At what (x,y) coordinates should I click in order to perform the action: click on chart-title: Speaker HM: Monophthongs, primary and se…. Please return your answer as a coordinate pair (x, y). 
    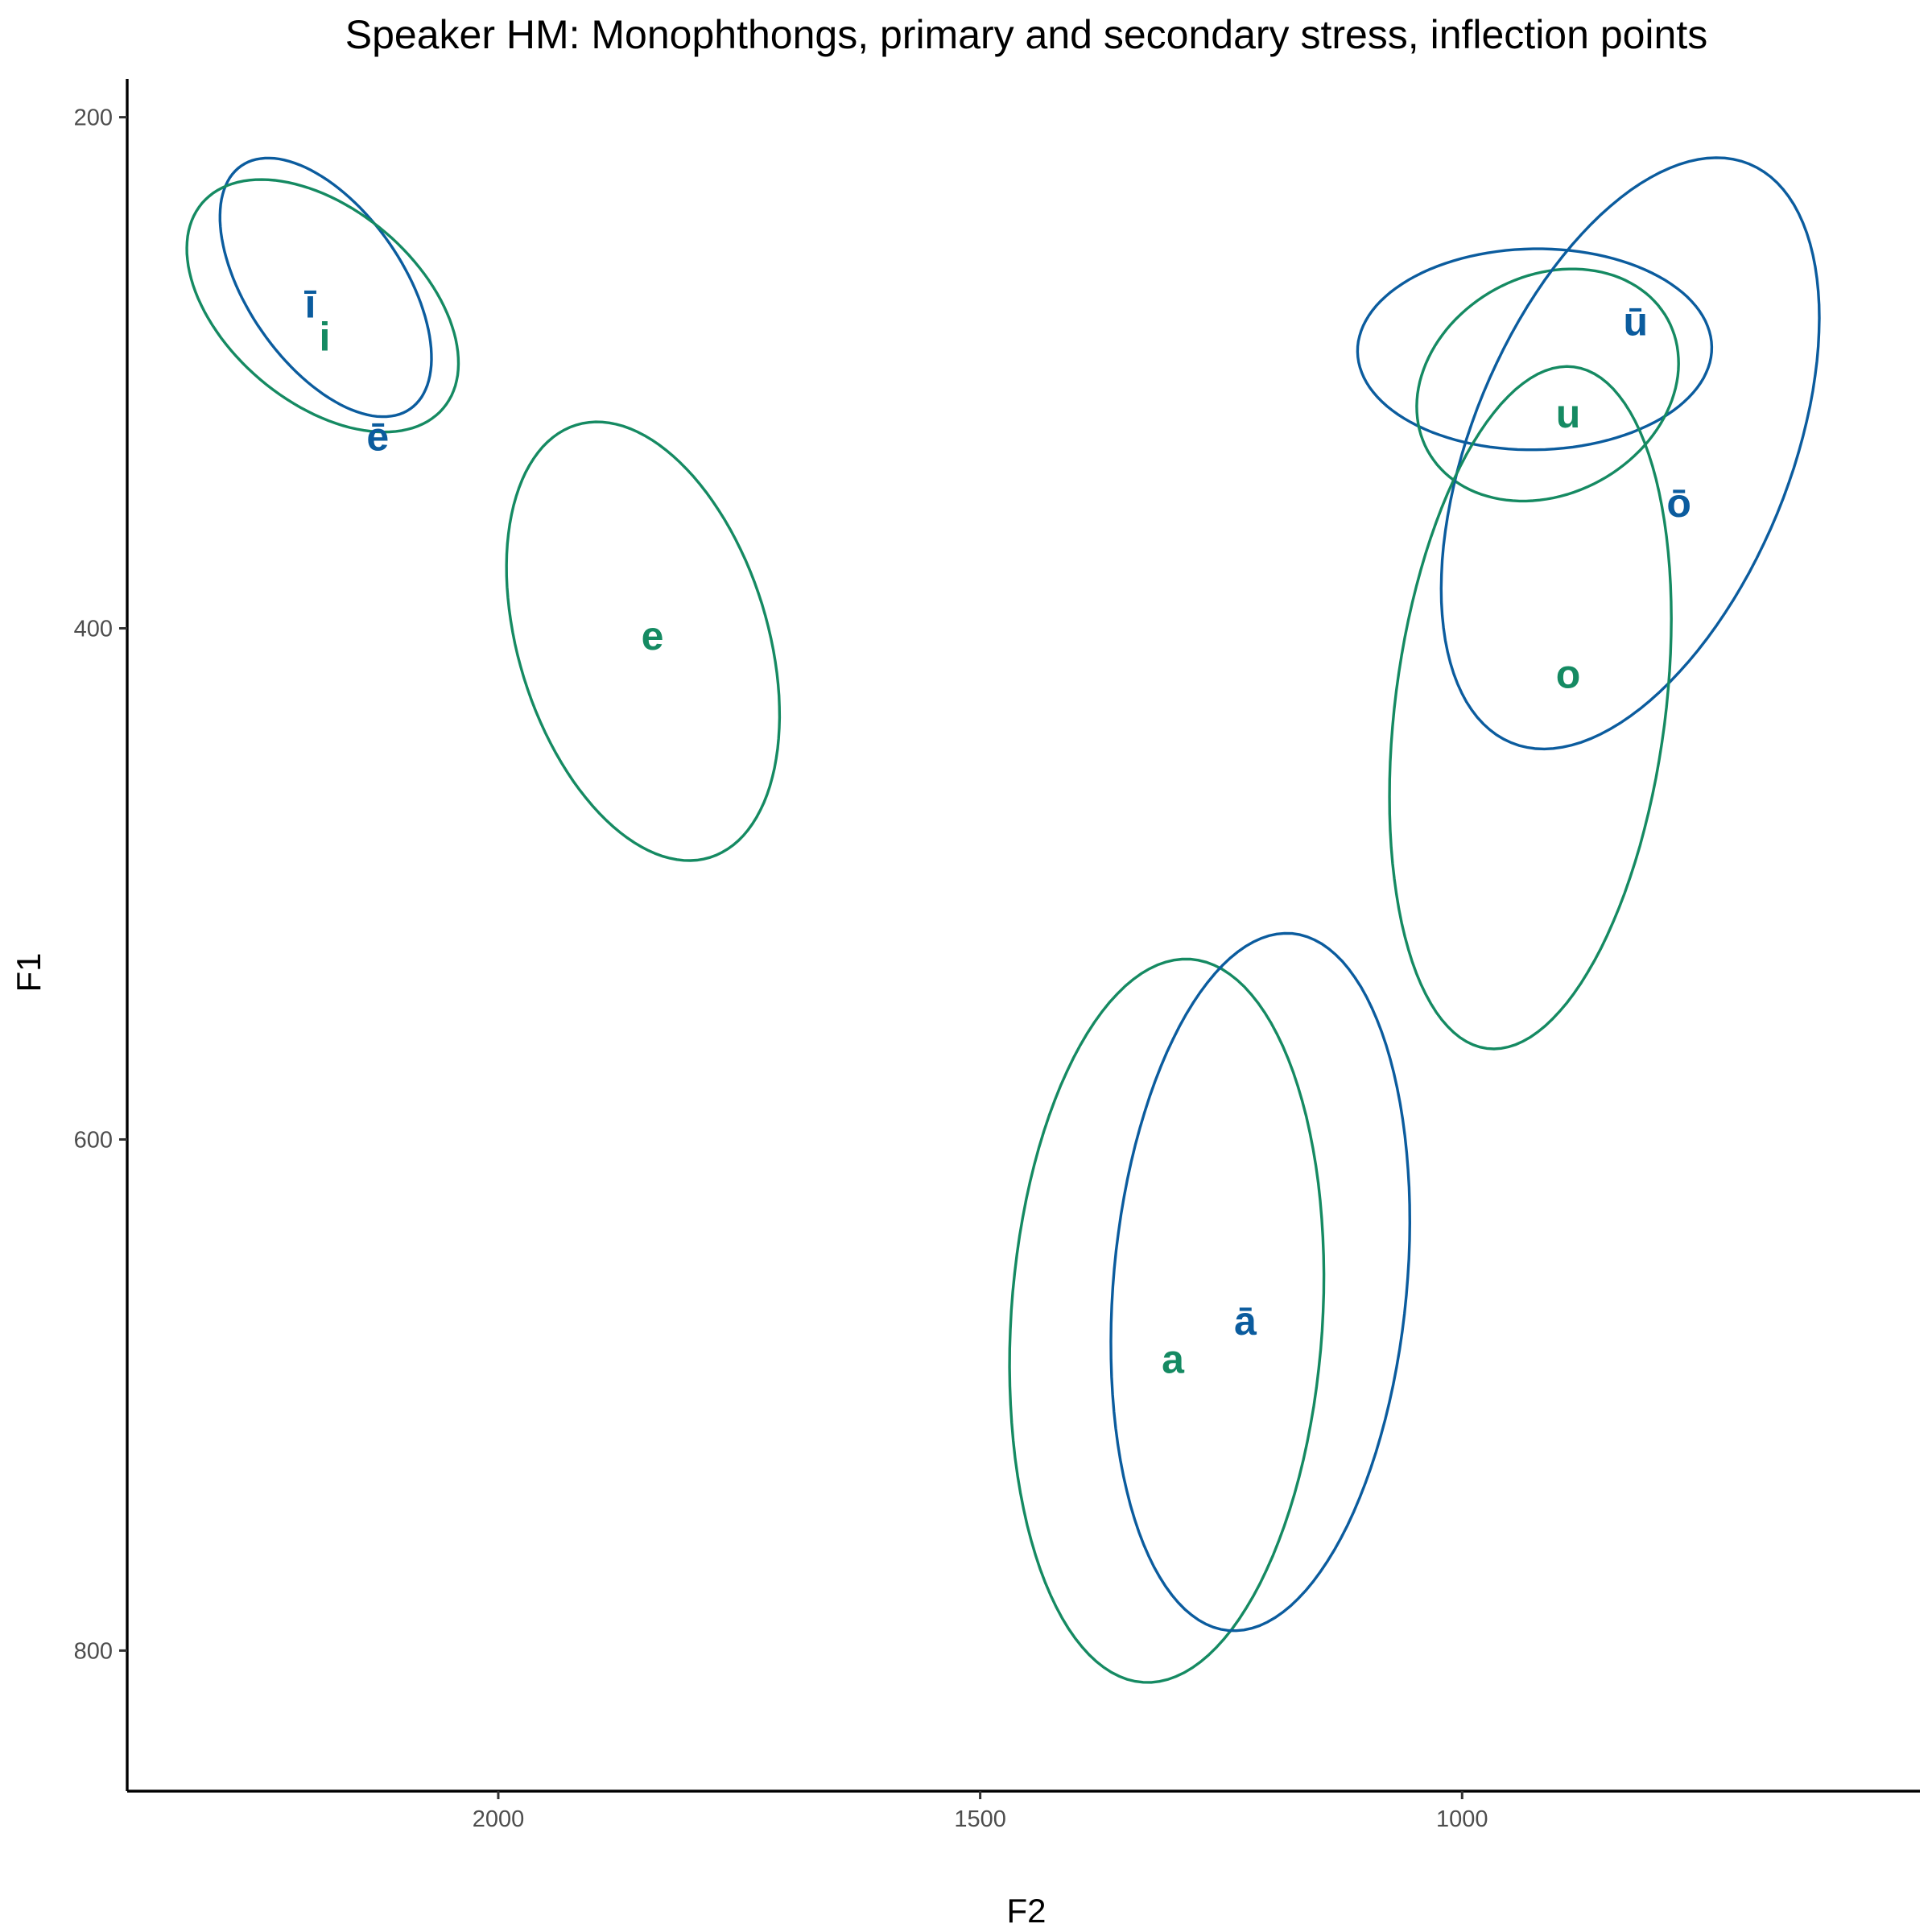
    Looking at the image, I should click on (1026, 34).